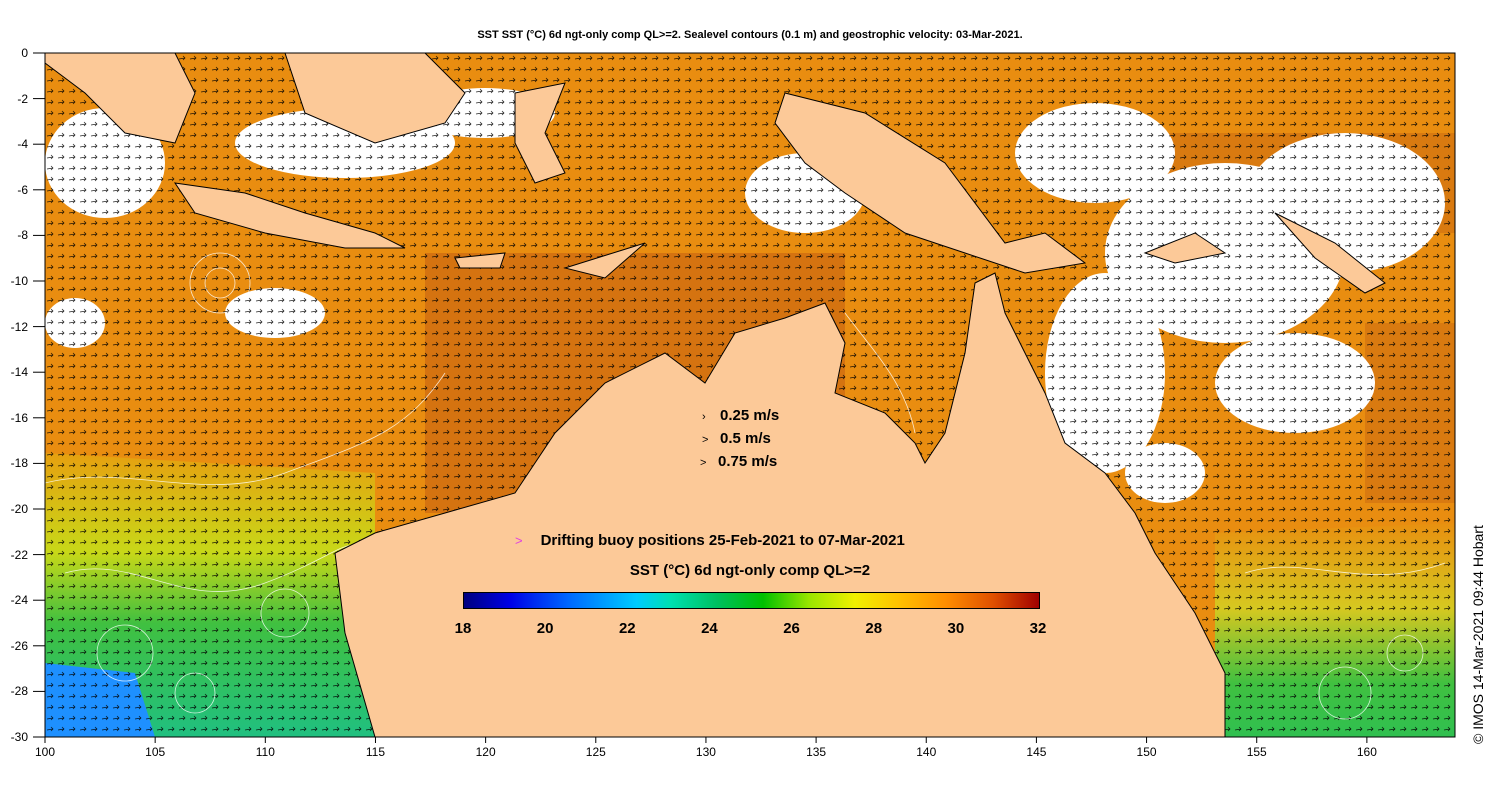 The image size is (1500, 790). I want to click on x-tick-label: 135, so click(816, 752).